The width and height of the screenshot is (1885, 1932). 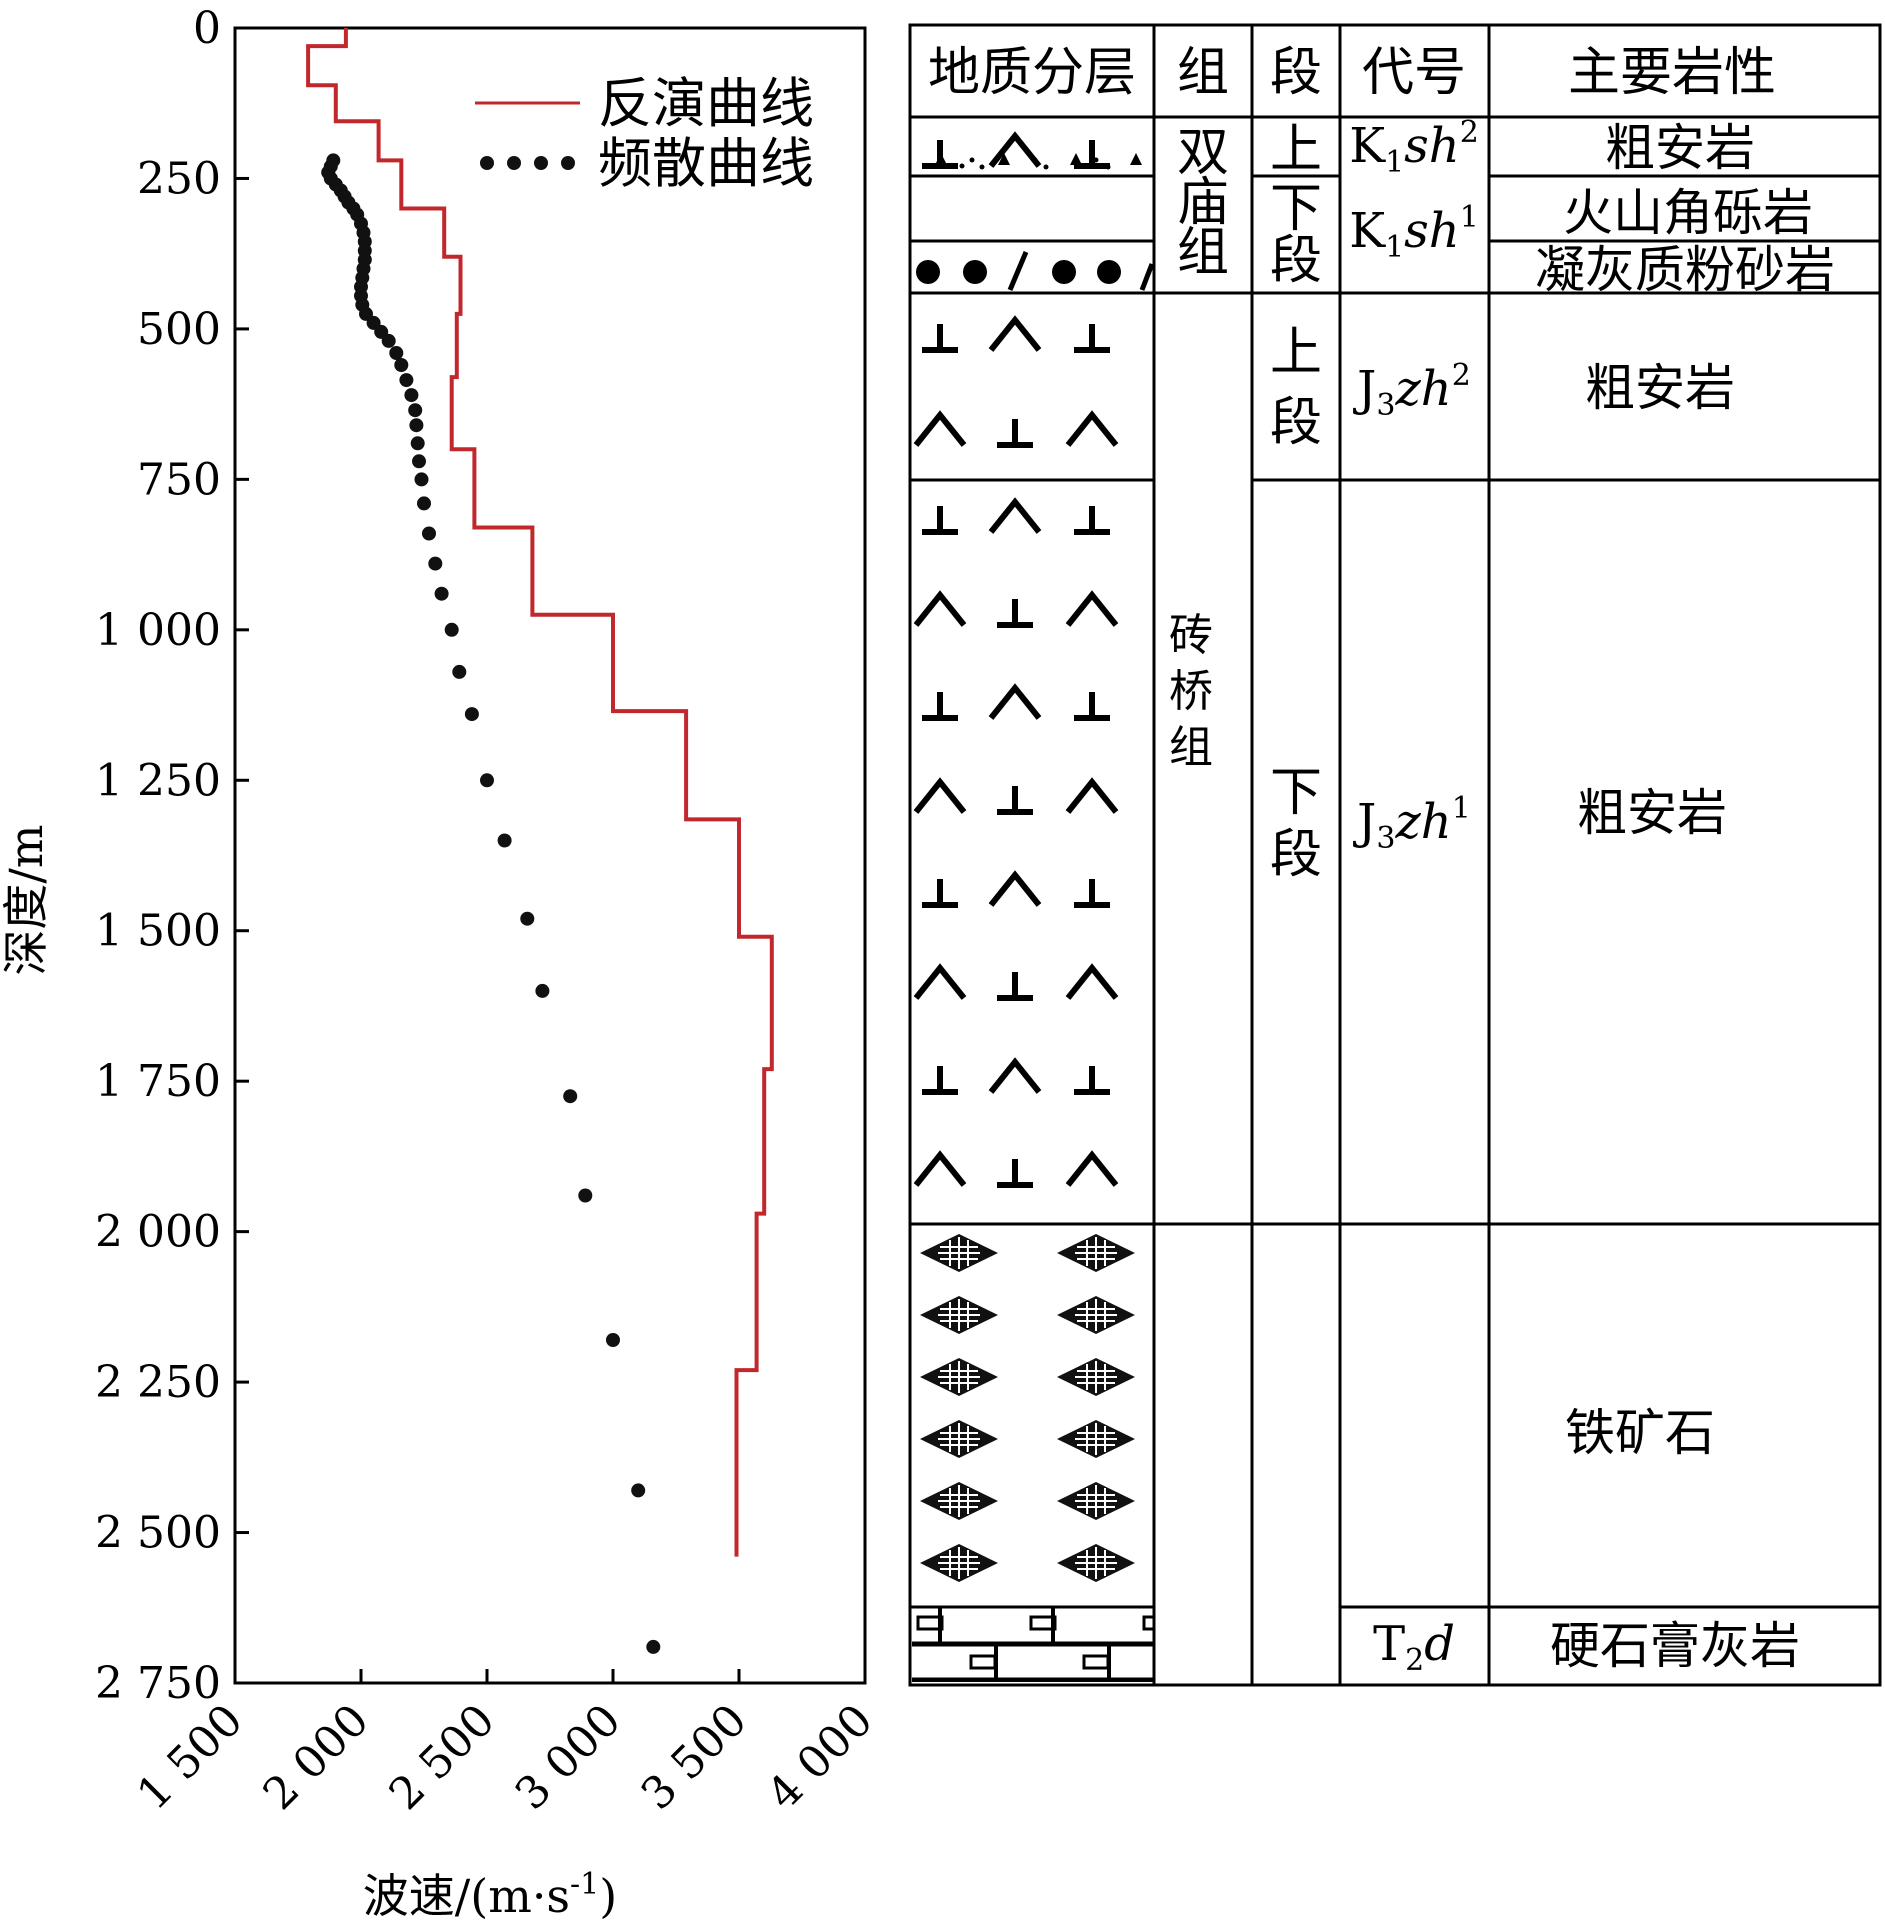 What do you see at coordinates (706, 103) in the screenshot?
I see `legend-label-inversion: 反演曲线` at bounding box center [706, 103].